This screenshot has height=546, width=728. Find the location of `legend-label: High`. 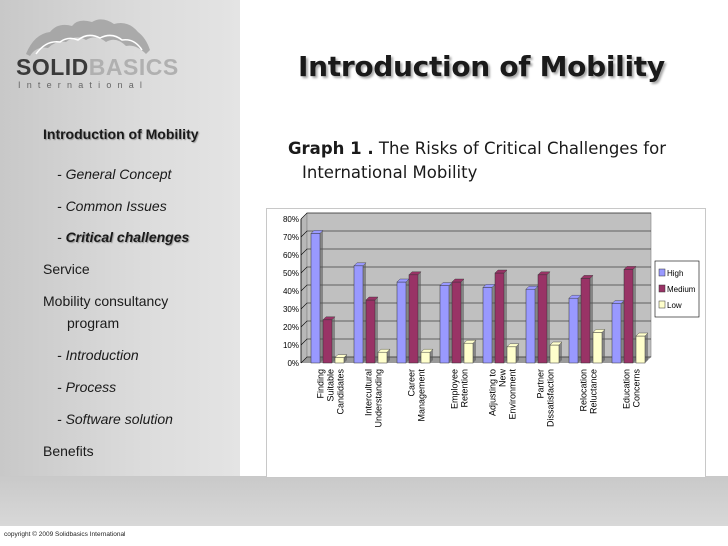

legend-label: High is located at coordinates (675, 273).